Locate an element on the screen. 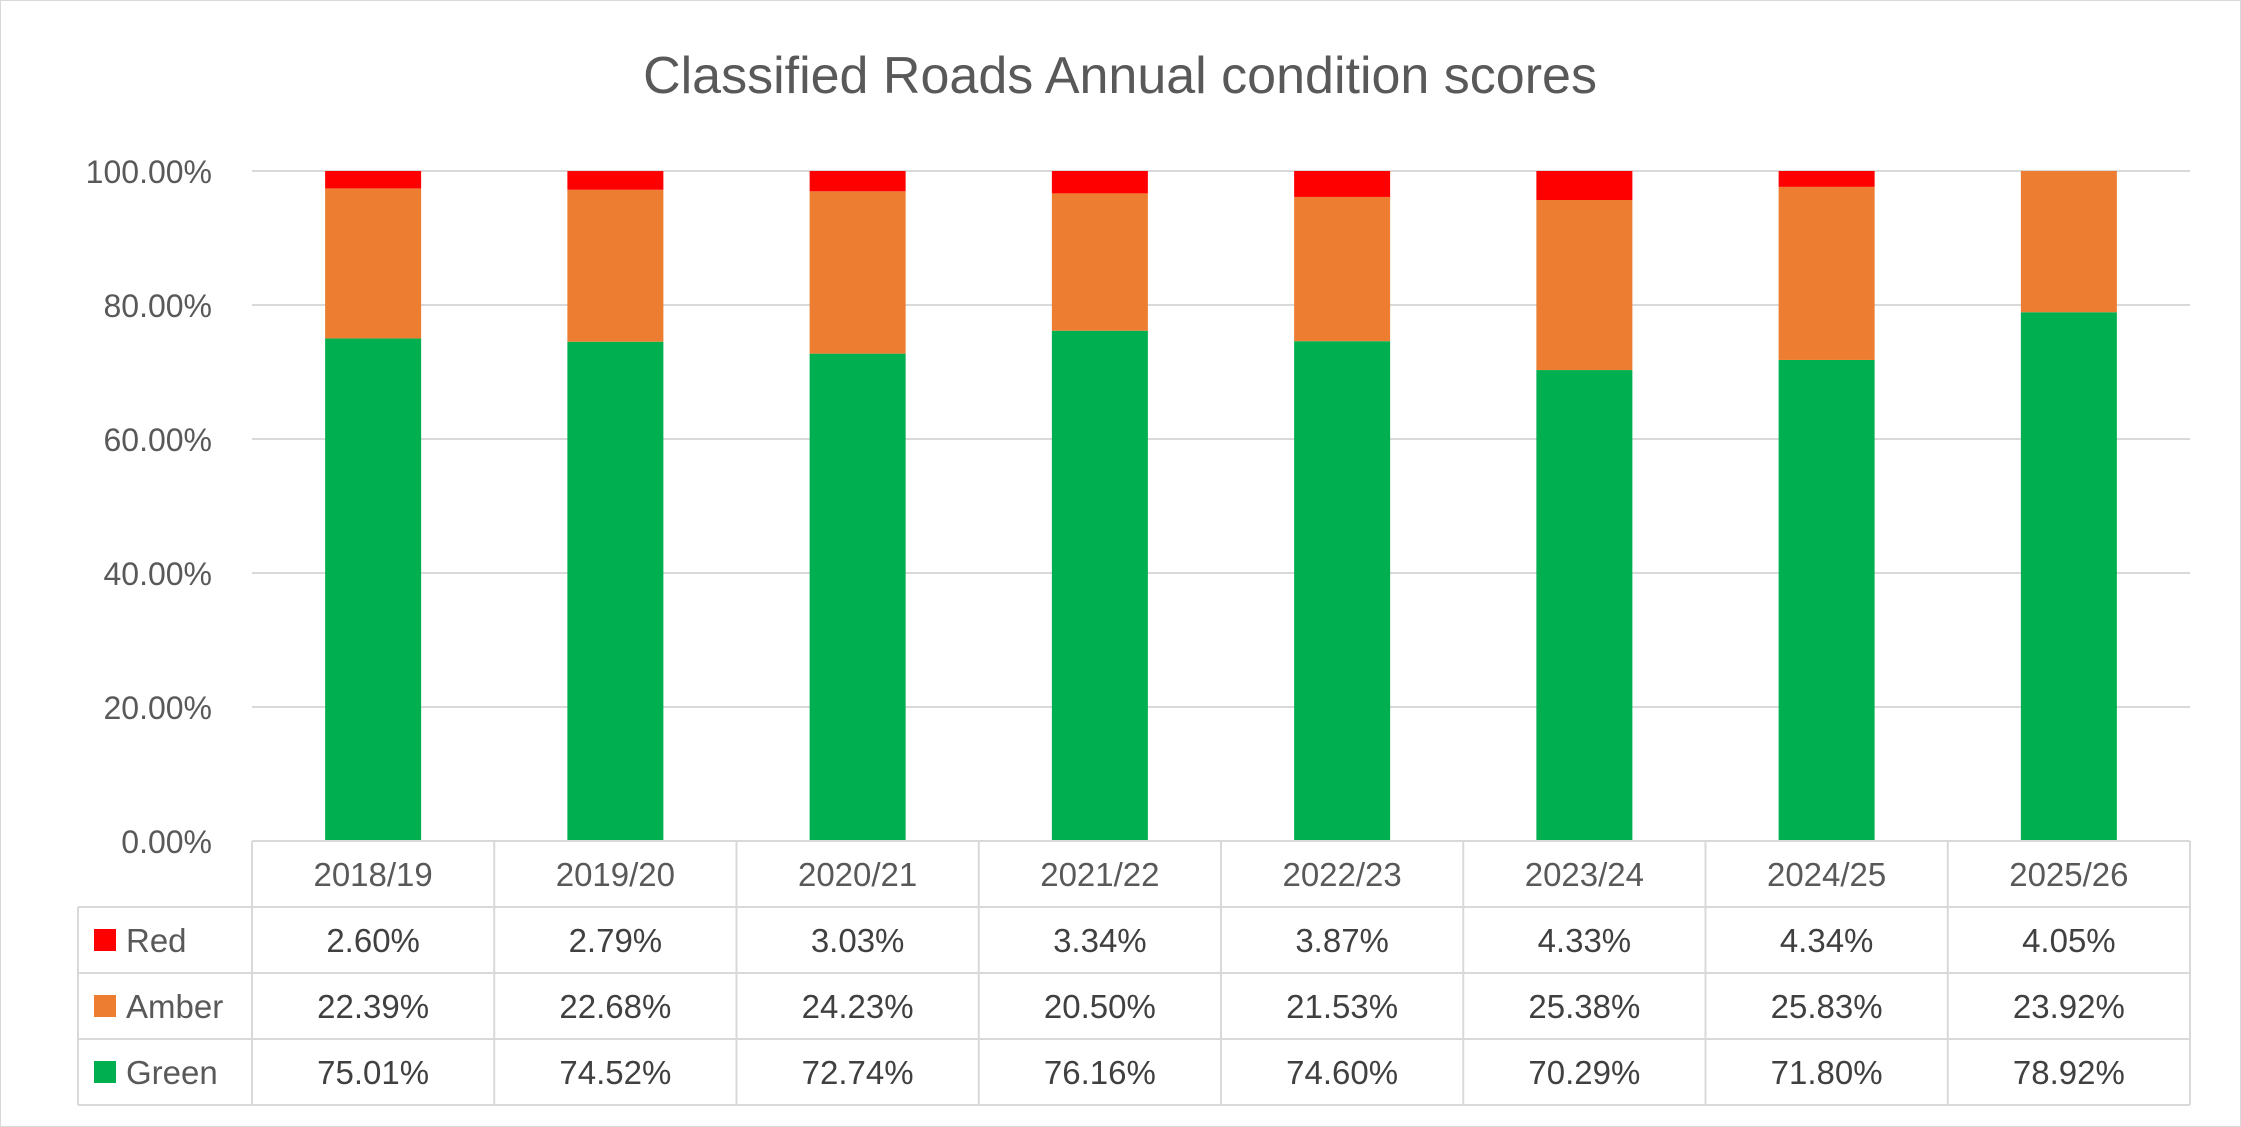 The height and width of the screenshot is (1127, 2241). data-table-value: 21.53% is located at coordinates (1342, 1006).